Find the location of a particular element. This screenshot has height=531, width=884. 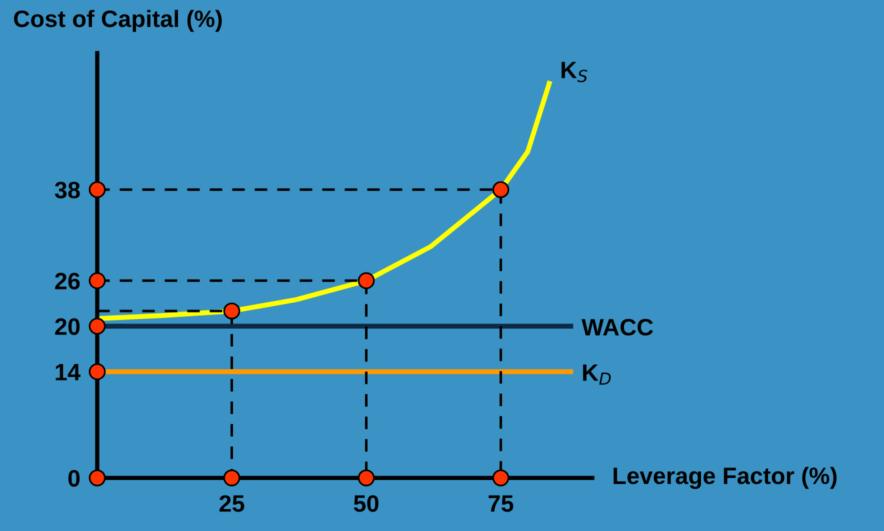

series-label: WACC is located at coordinates (618, 327).